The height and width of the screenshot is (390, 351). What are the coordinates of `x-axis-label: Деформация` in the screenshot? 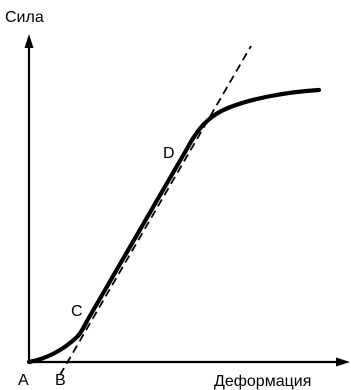 It's located at (262, 381).